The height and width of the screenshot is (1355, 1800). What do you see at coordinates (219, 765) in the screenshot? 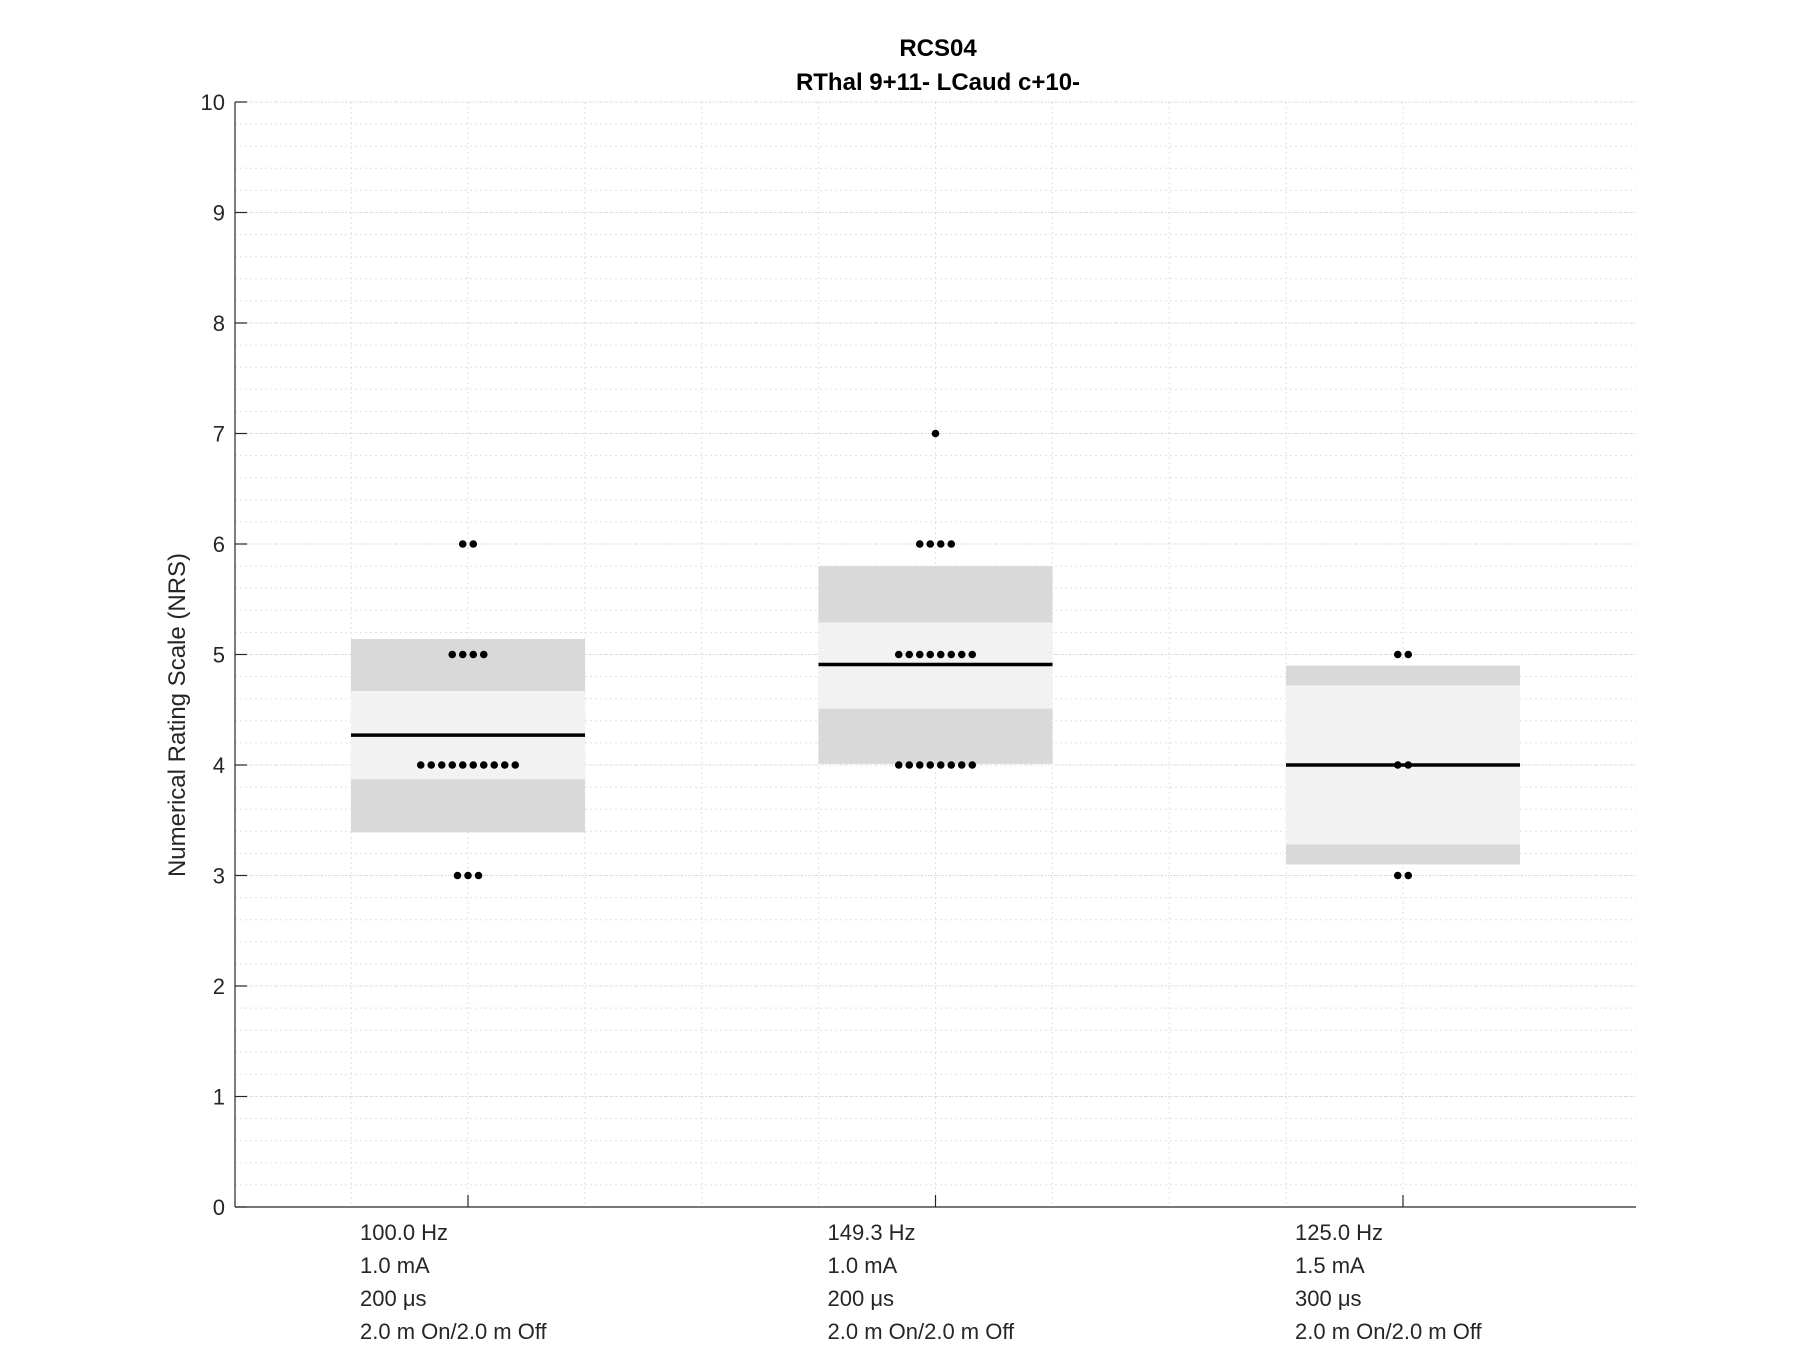
I see `y-tick-label: 4` at bounding box center [219, 765].